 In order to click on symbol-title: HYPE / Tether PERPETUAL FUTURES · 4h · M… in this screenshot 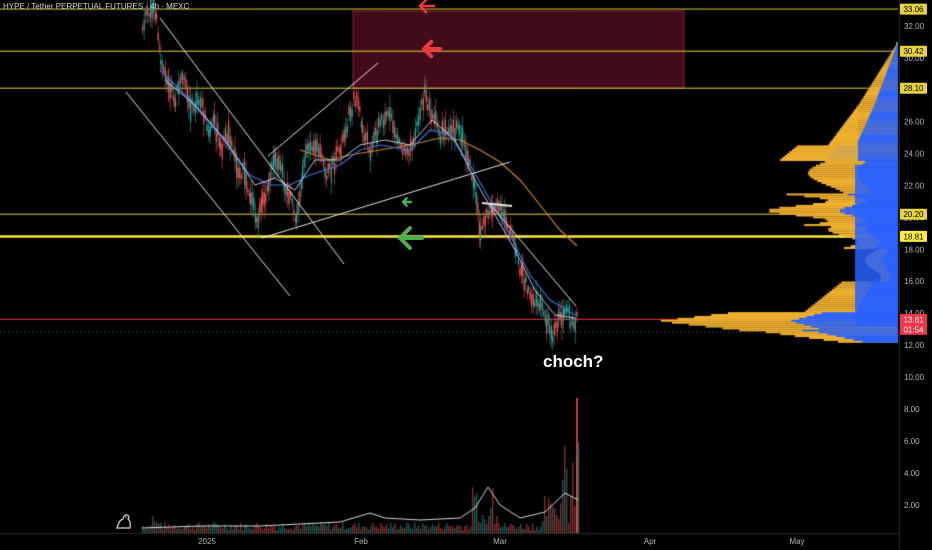, I will do `click(96, 6)`.